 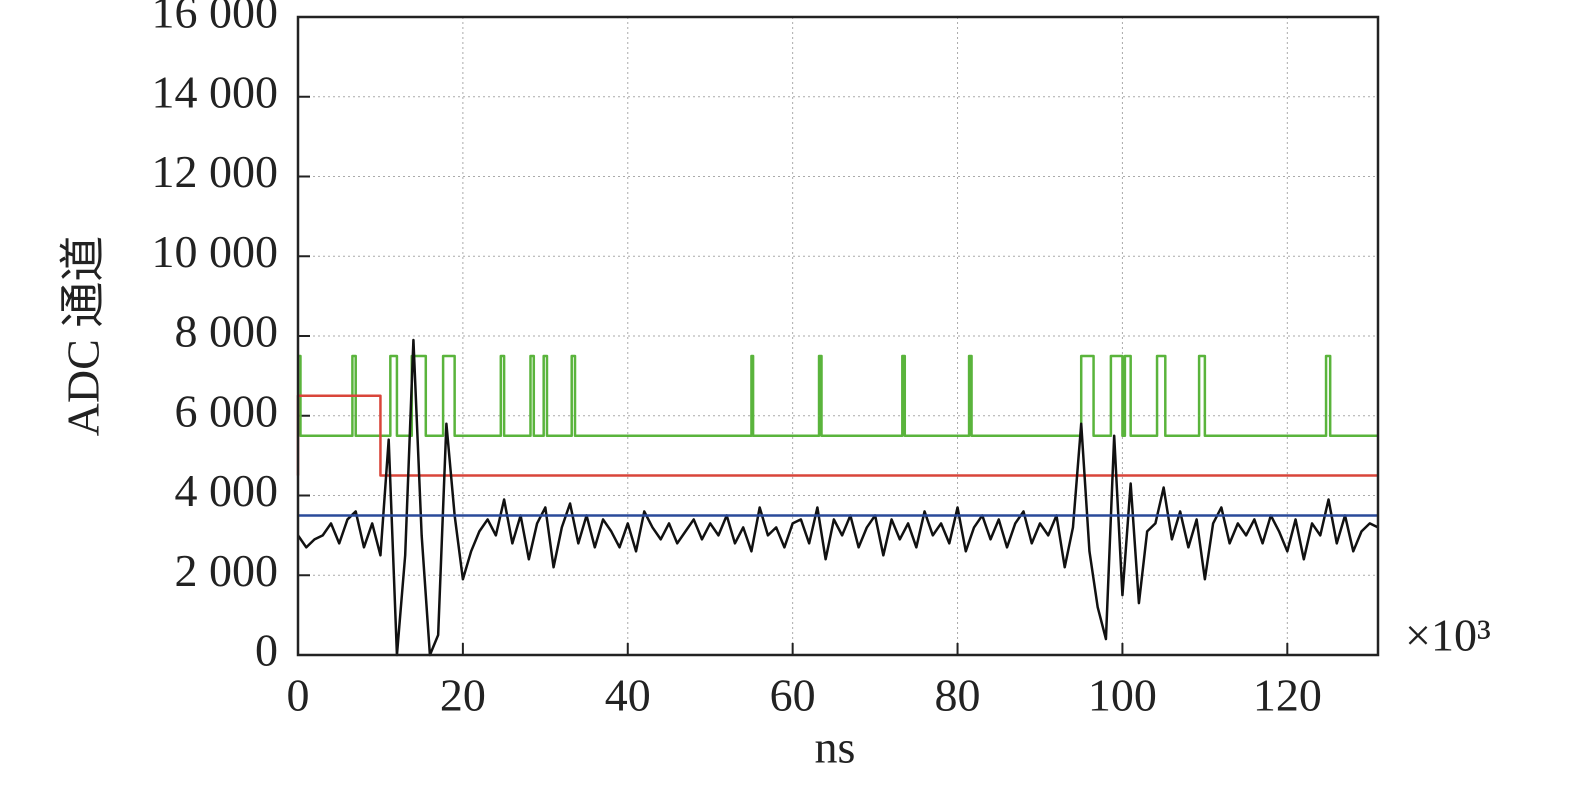 What do you see at coordinates (1122, 695) in the screenshot?
I see `x-tick-label: 100` at bounding box center [1122, 695].